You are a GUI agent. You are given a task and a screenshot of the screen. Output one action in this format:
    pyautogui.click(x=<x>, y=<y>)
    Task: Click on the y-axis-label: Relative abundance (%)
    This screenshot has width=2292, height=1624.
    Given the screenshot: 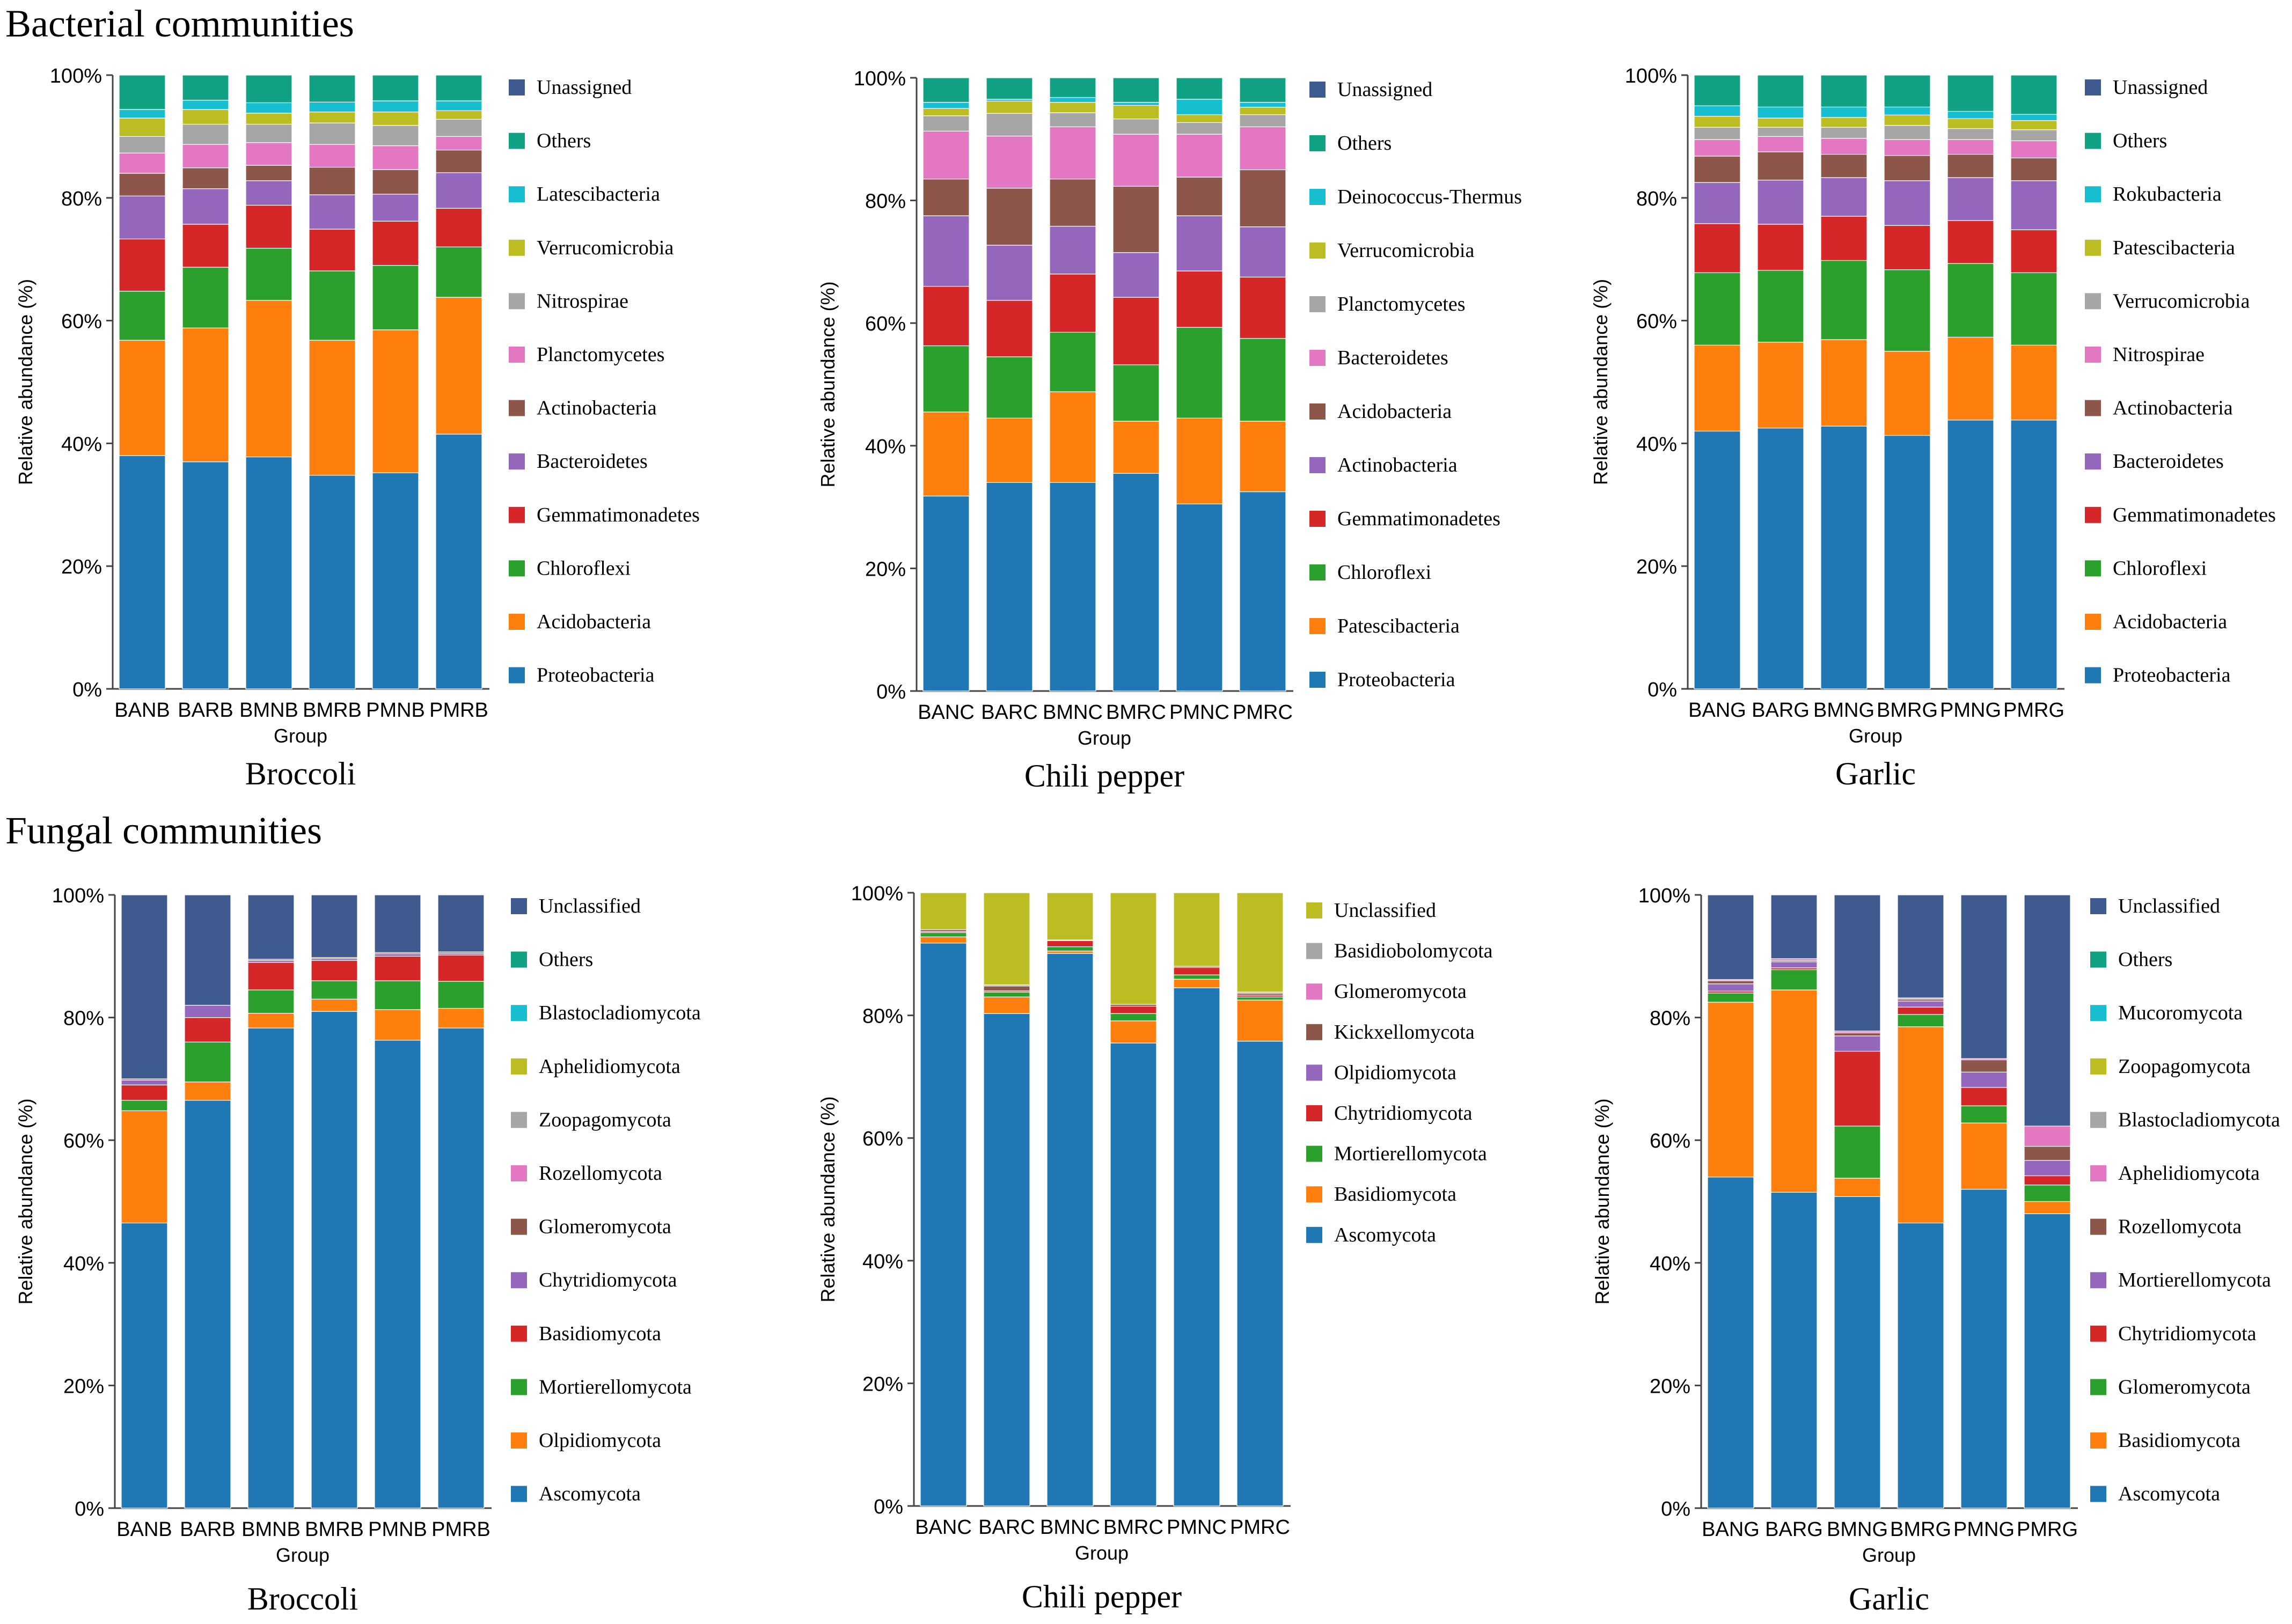 What is the action you would take?
    pyautogui.click(x=25, y=1201)
    